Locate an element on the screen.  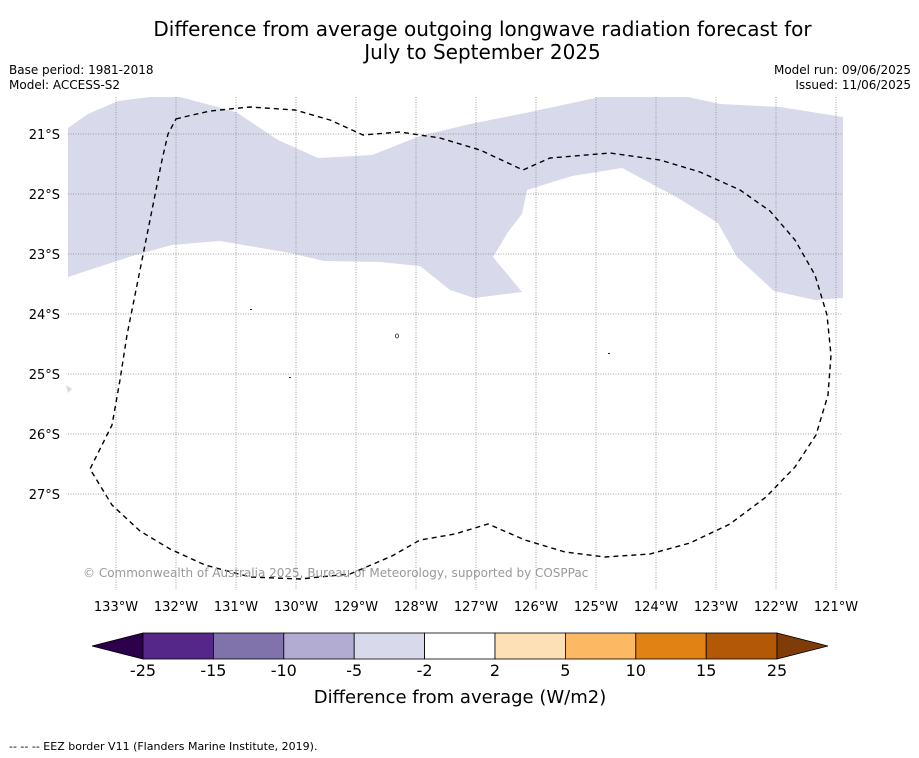
lon-label: 127°W is located at coordinates (476, 607).